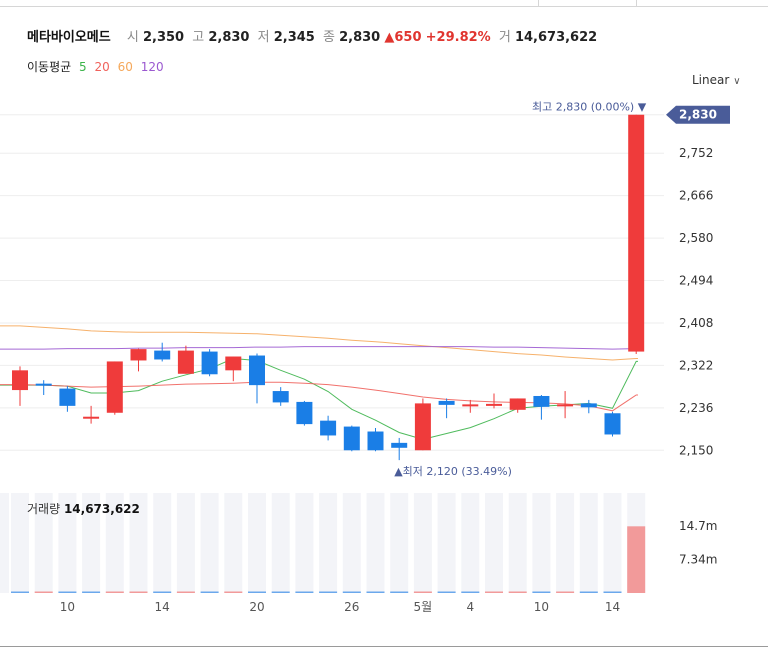  Describe the element at coordinates (97, 66) in the screenshot. I see `moving-average-legend: 이동평균 5 20 60 120` at that location.